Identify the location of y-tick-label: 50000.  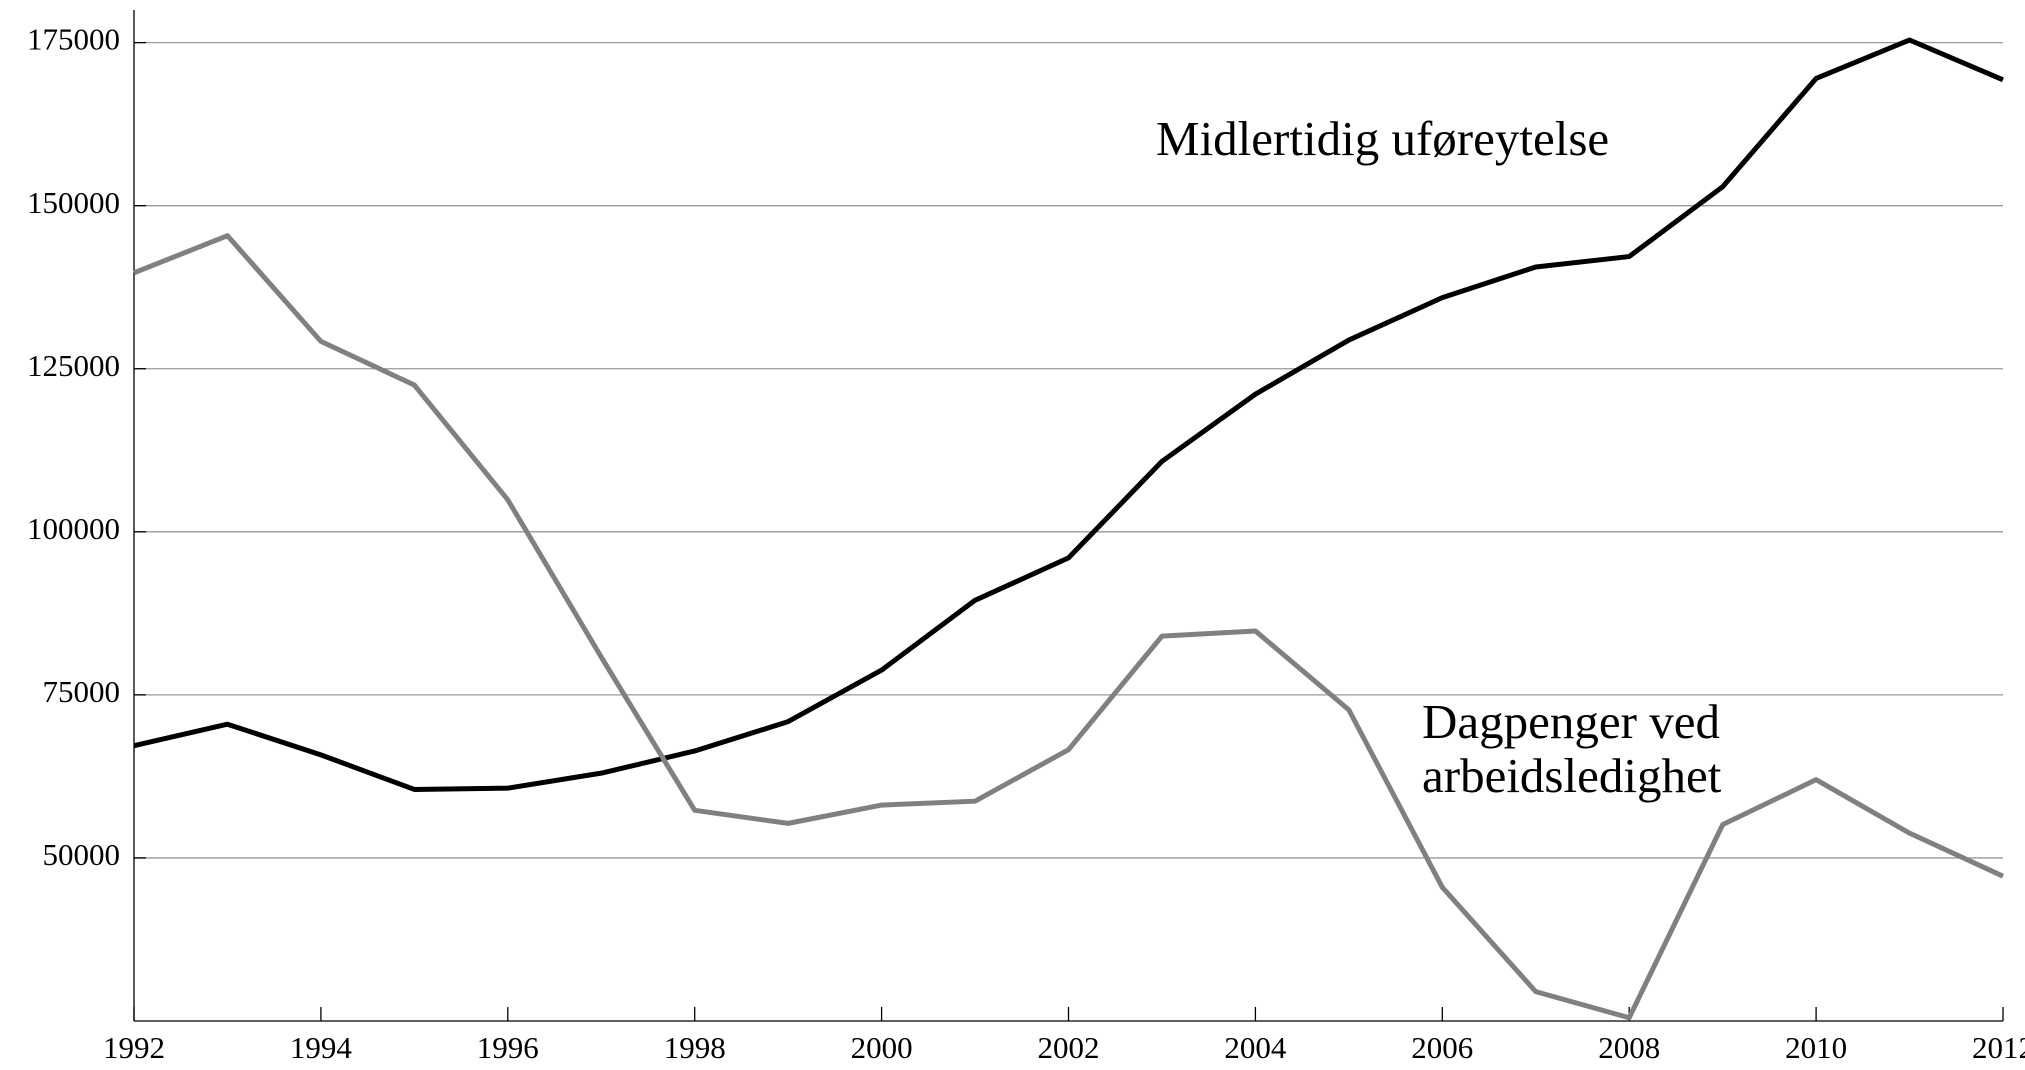
(82, 854).